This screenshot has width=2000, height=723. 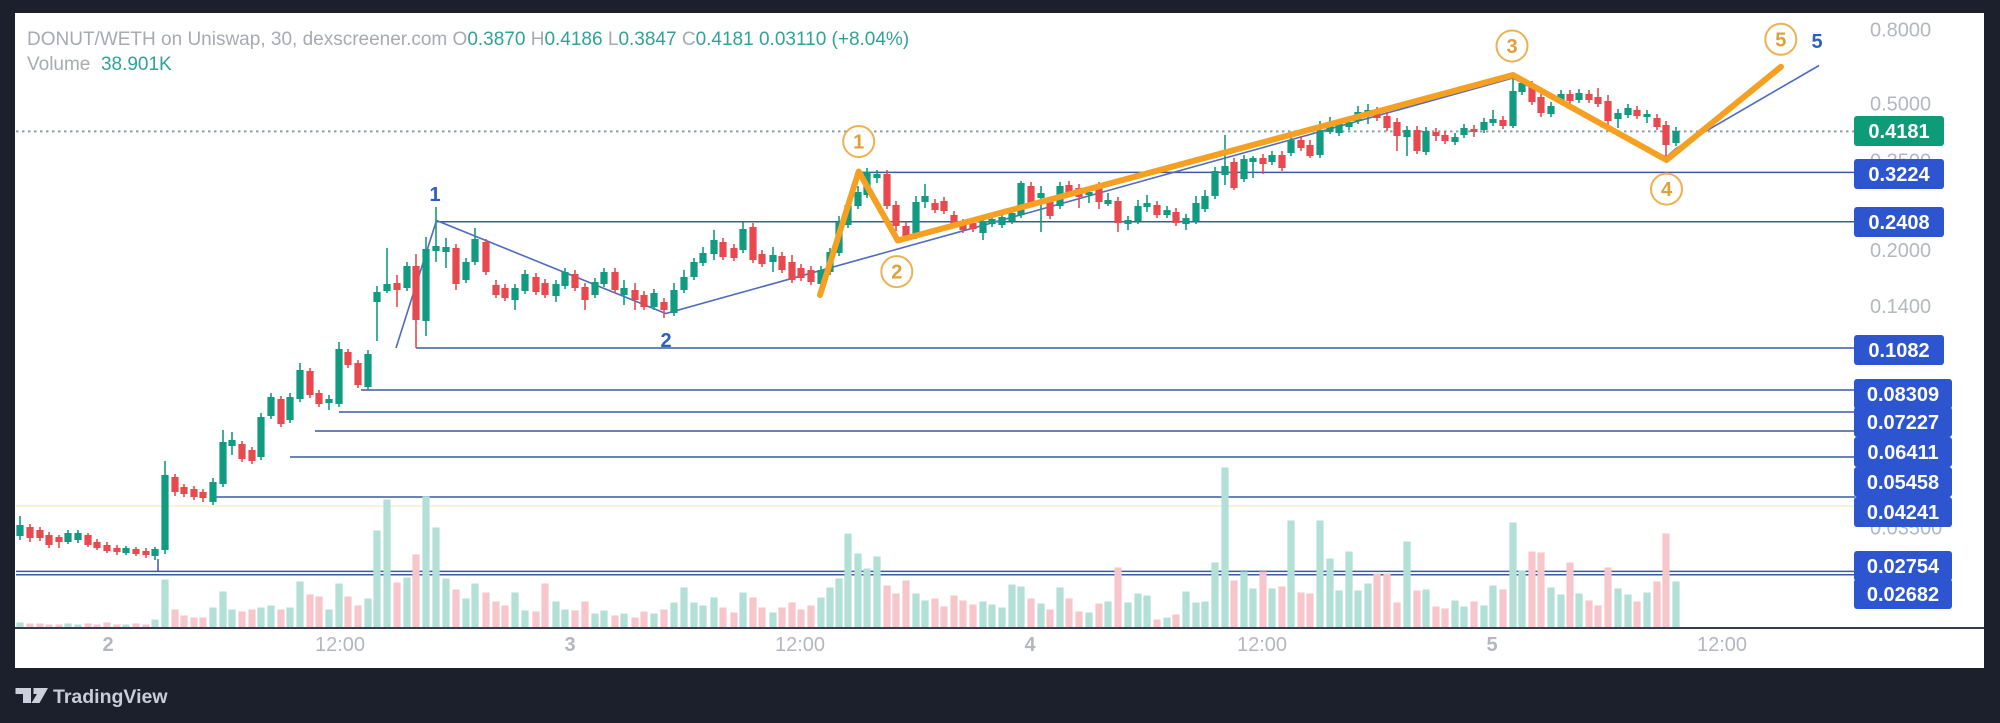 What do you see at coordinates (1898, 223) in the screenshot?
I see `svg-text: 0.2408` at bounding box center [1898, 223].